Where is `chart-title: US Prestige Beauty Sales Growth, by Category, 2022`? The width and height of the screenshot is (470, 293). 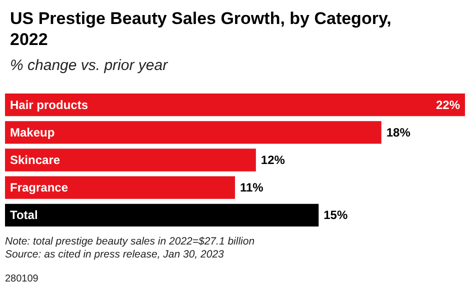
chart-title: US Prestige Beauty Sales Growth, by Category, 2022 is located at coordinates (203, 29).